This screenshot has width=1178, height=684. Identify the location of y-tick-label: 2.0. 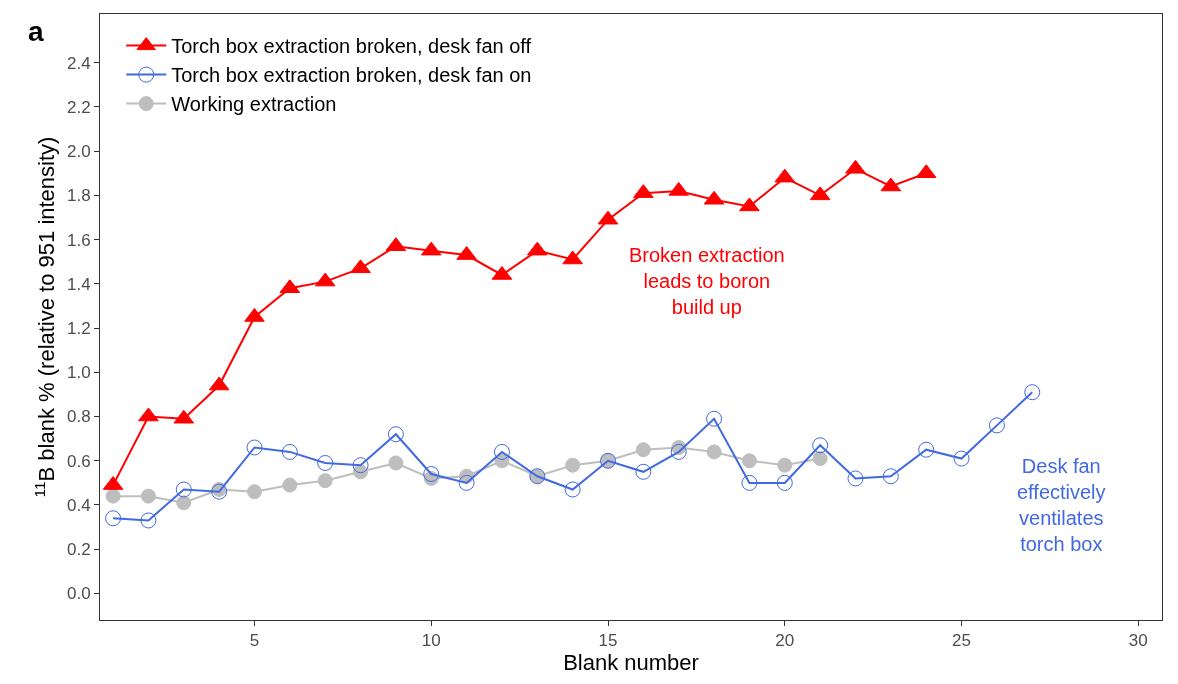
(78, 152).